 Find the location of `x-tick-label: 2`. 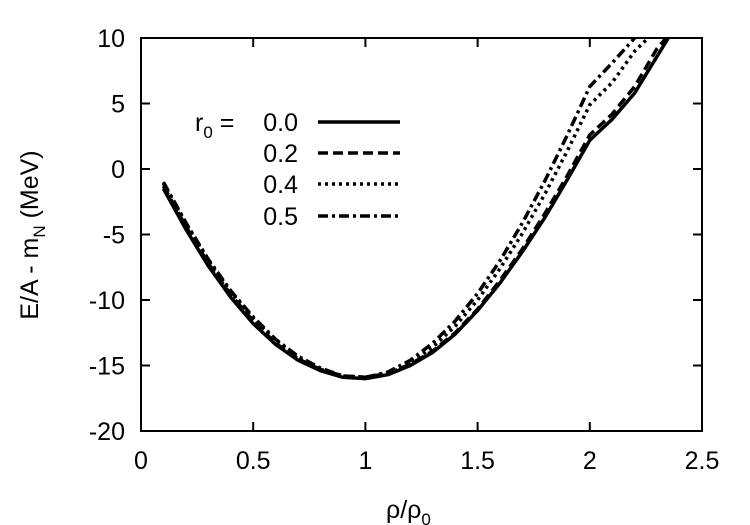

x-tick-label: 2 is located at coordinates (590, 461).